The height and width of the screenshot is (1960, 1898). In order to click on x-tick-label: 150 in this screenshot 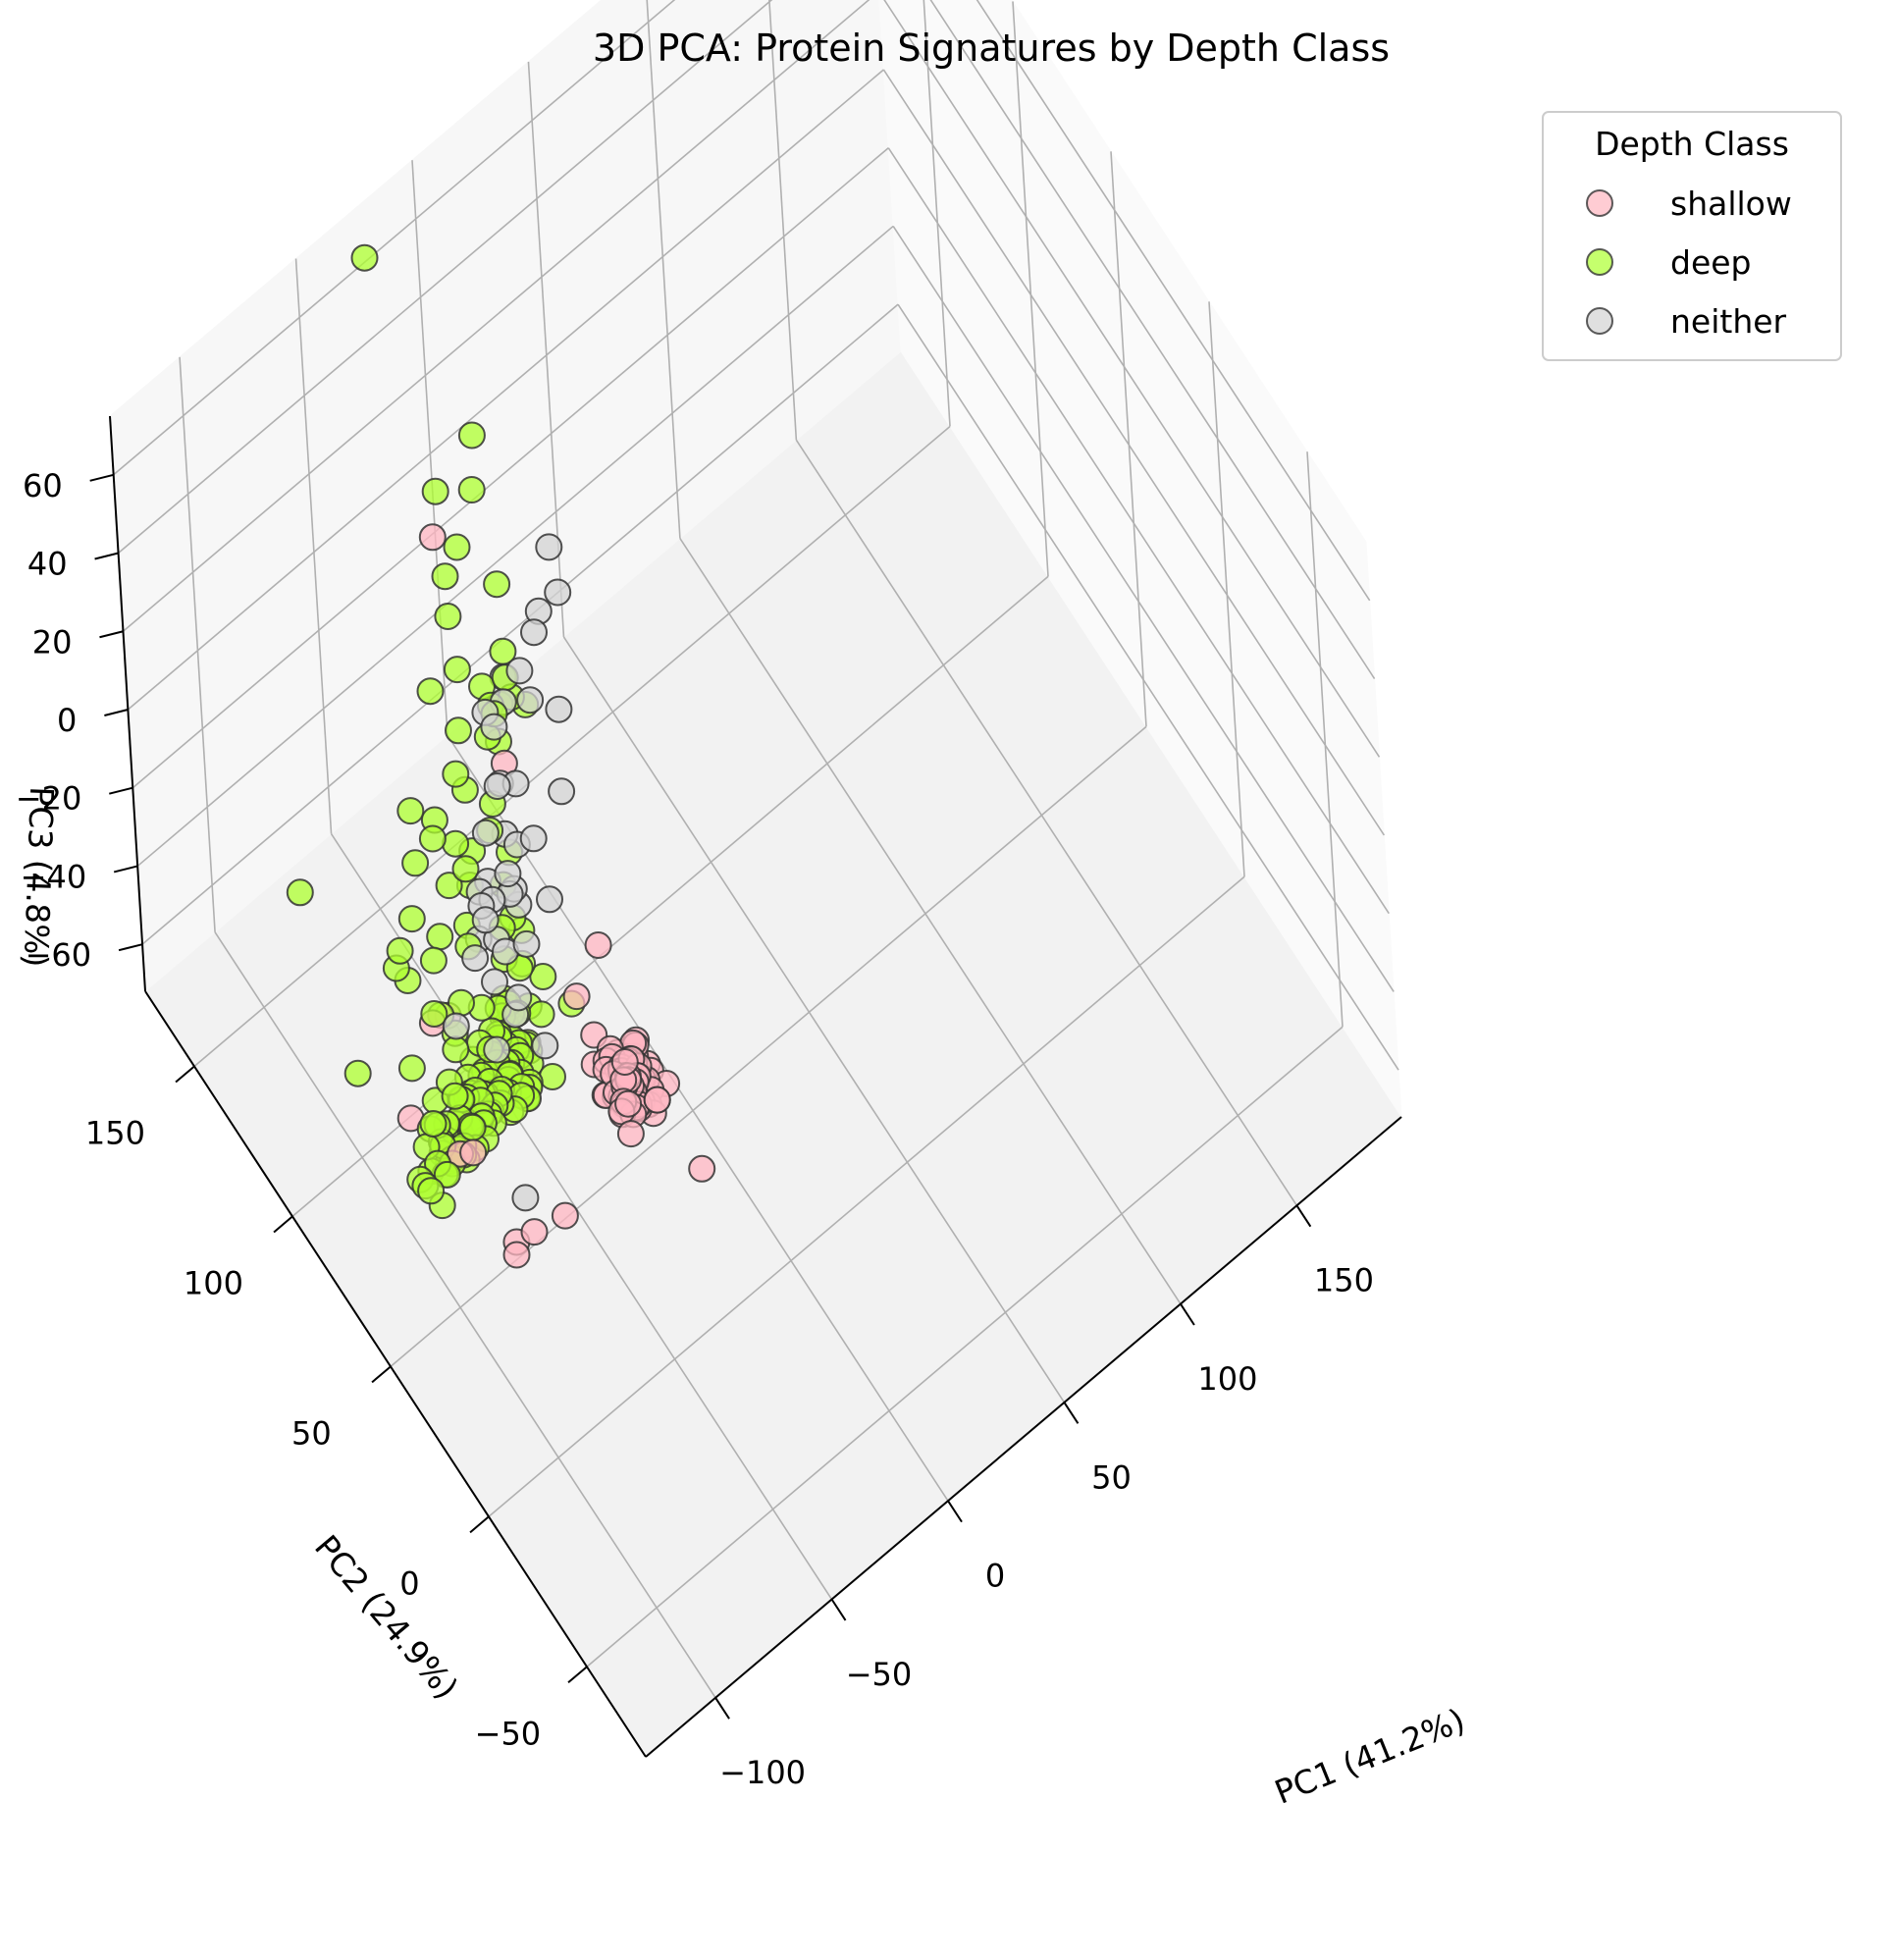, I will do `click(1344, 1280)`.